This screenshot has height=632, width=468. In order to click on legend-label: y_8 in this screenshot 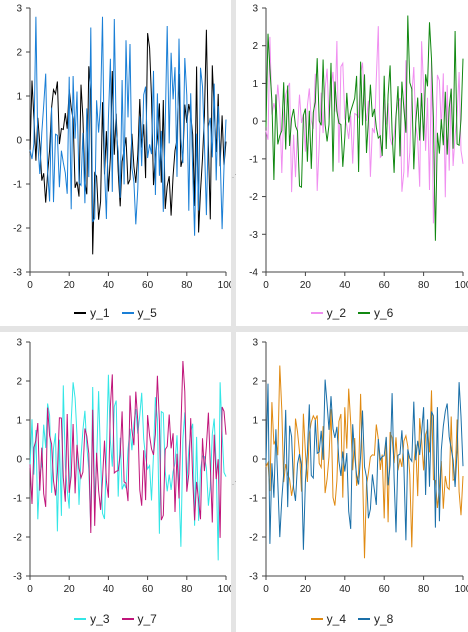, I will do `click(384, 619)`.